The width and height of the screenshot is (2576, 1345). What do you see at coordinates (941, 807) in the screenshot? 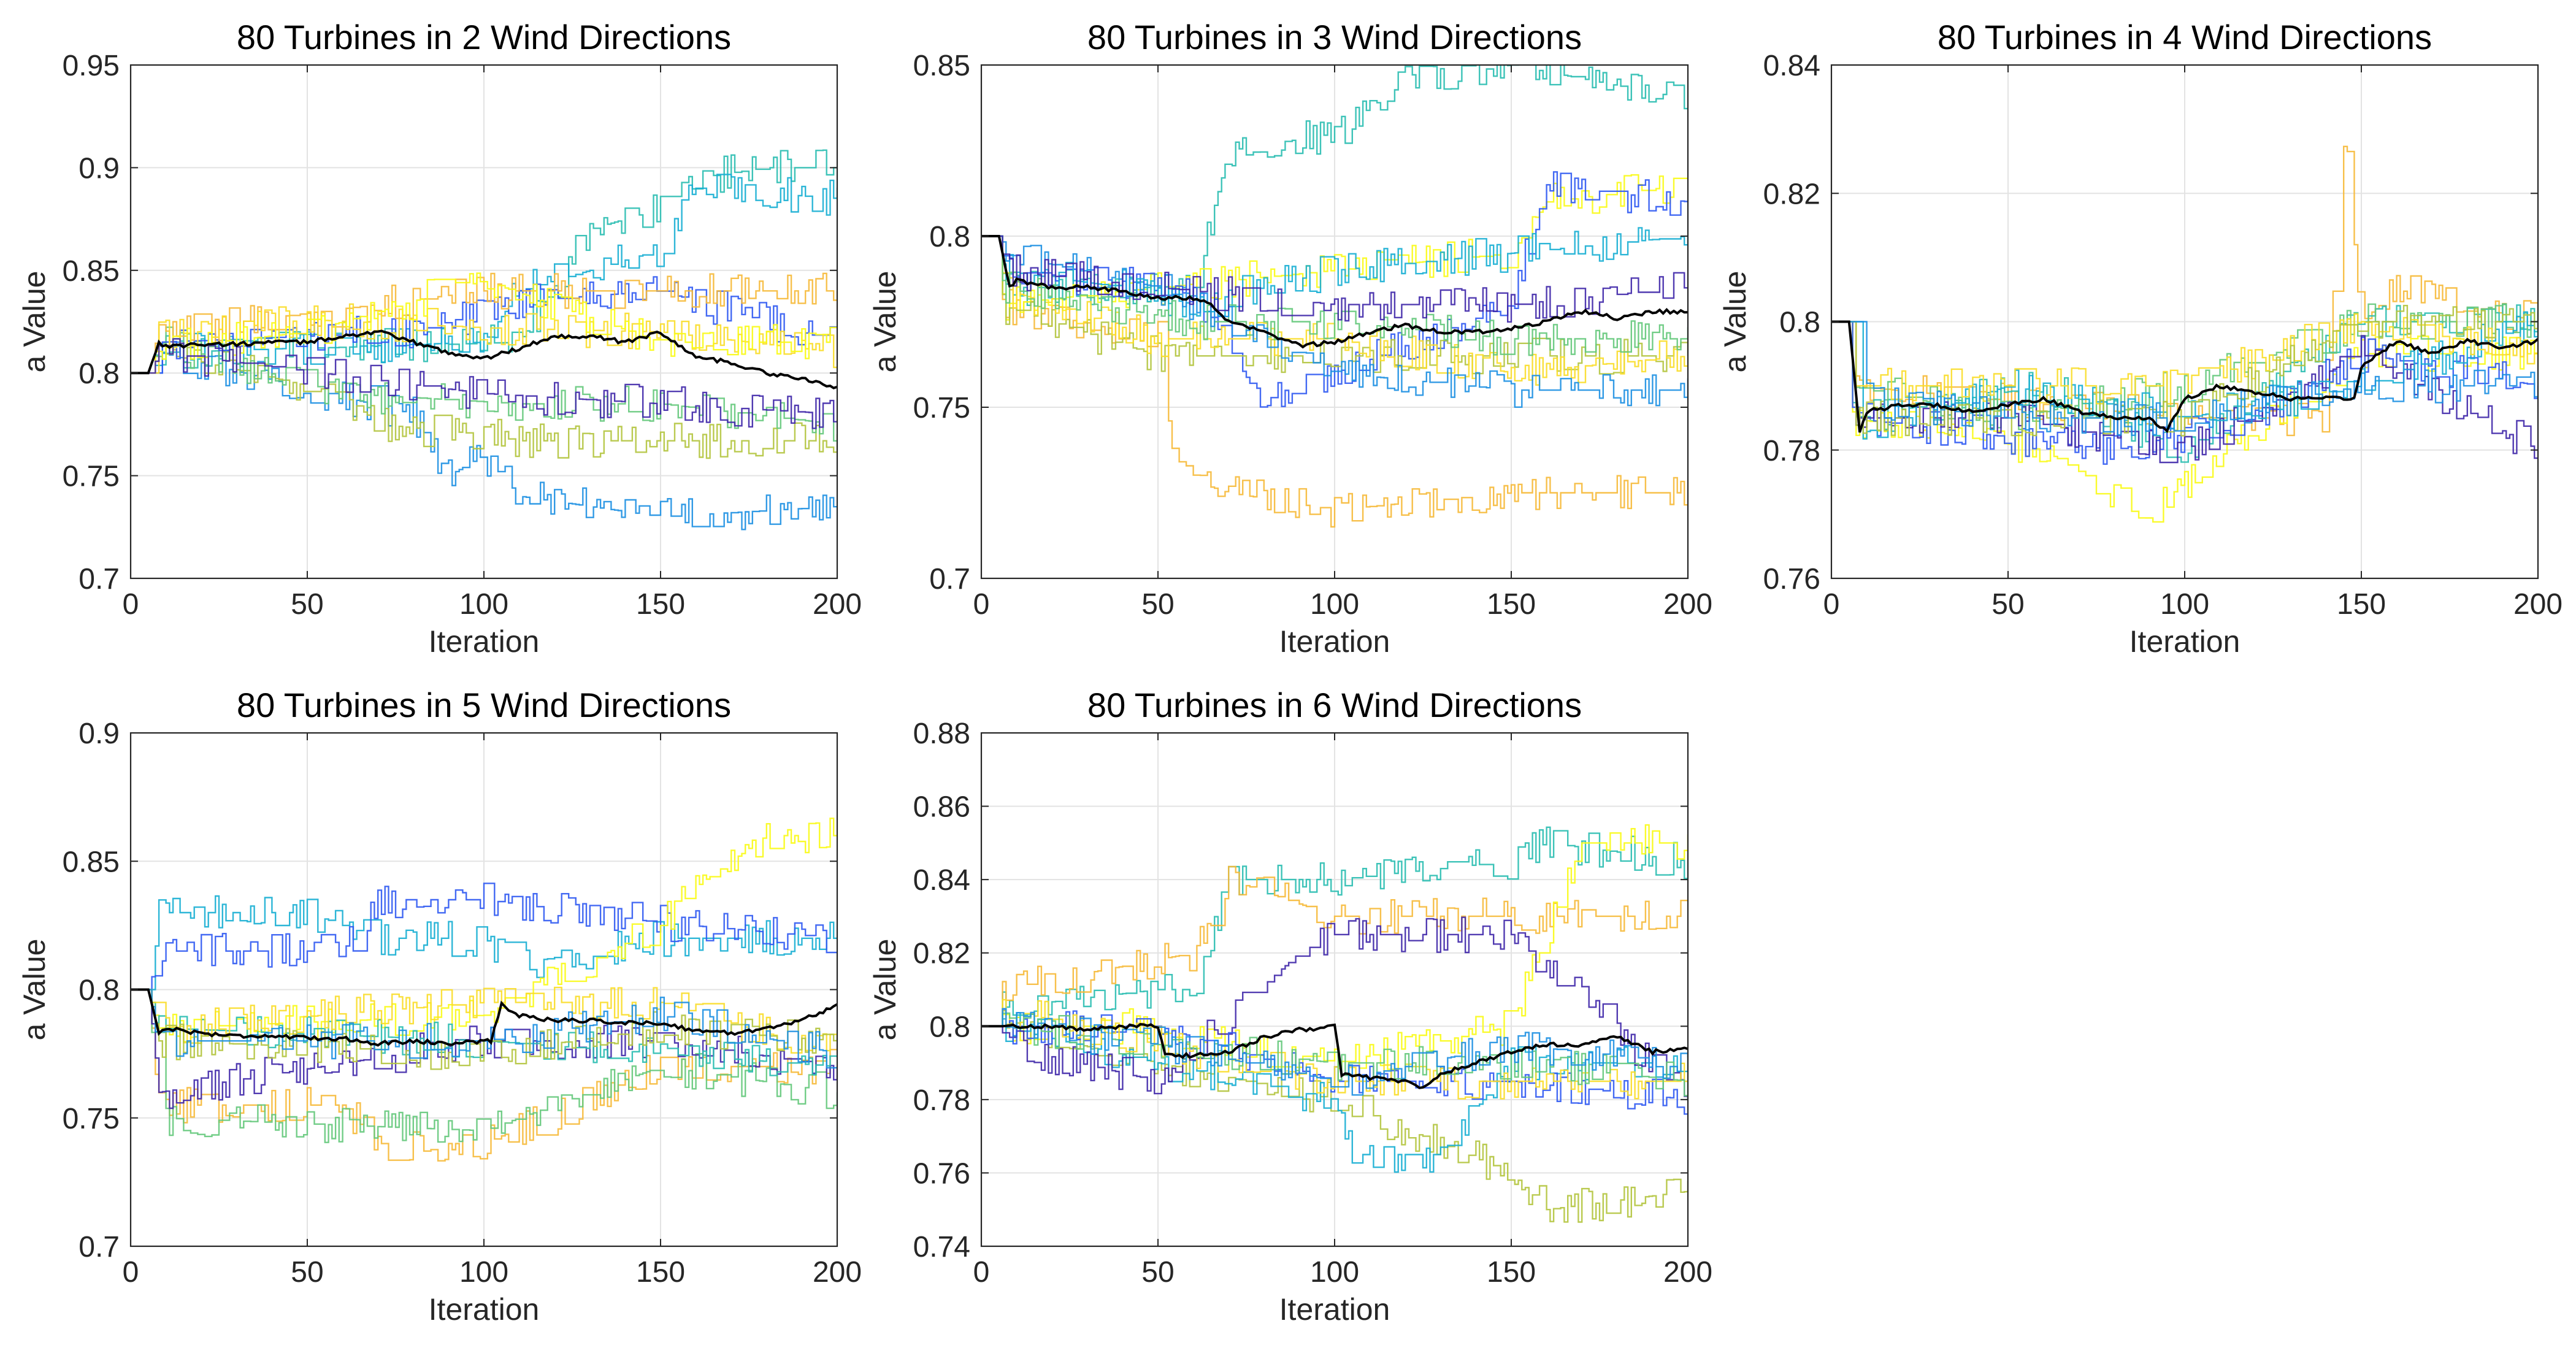
I see `y-tick-label: 0.86` at bounding box center [941, 807].